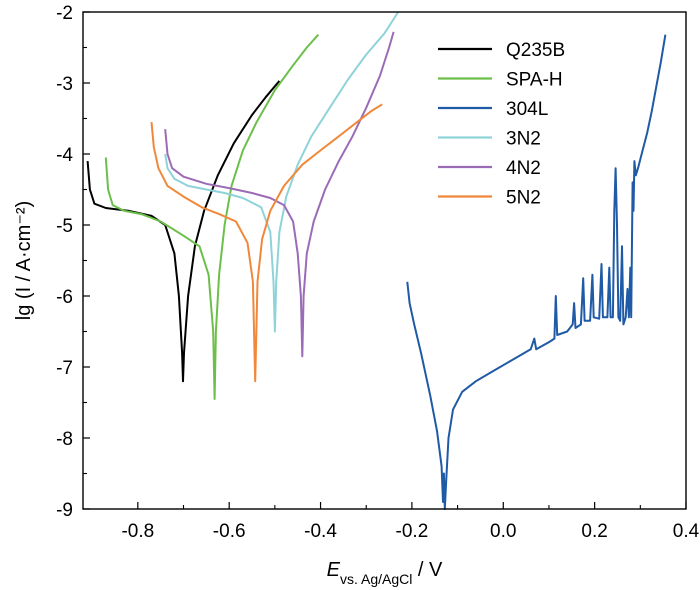 This screenshot has height=590, width=700. Describe the element at coordinates (64, 84) in the screenshot. I see `y-tick-label: -3` at that location.